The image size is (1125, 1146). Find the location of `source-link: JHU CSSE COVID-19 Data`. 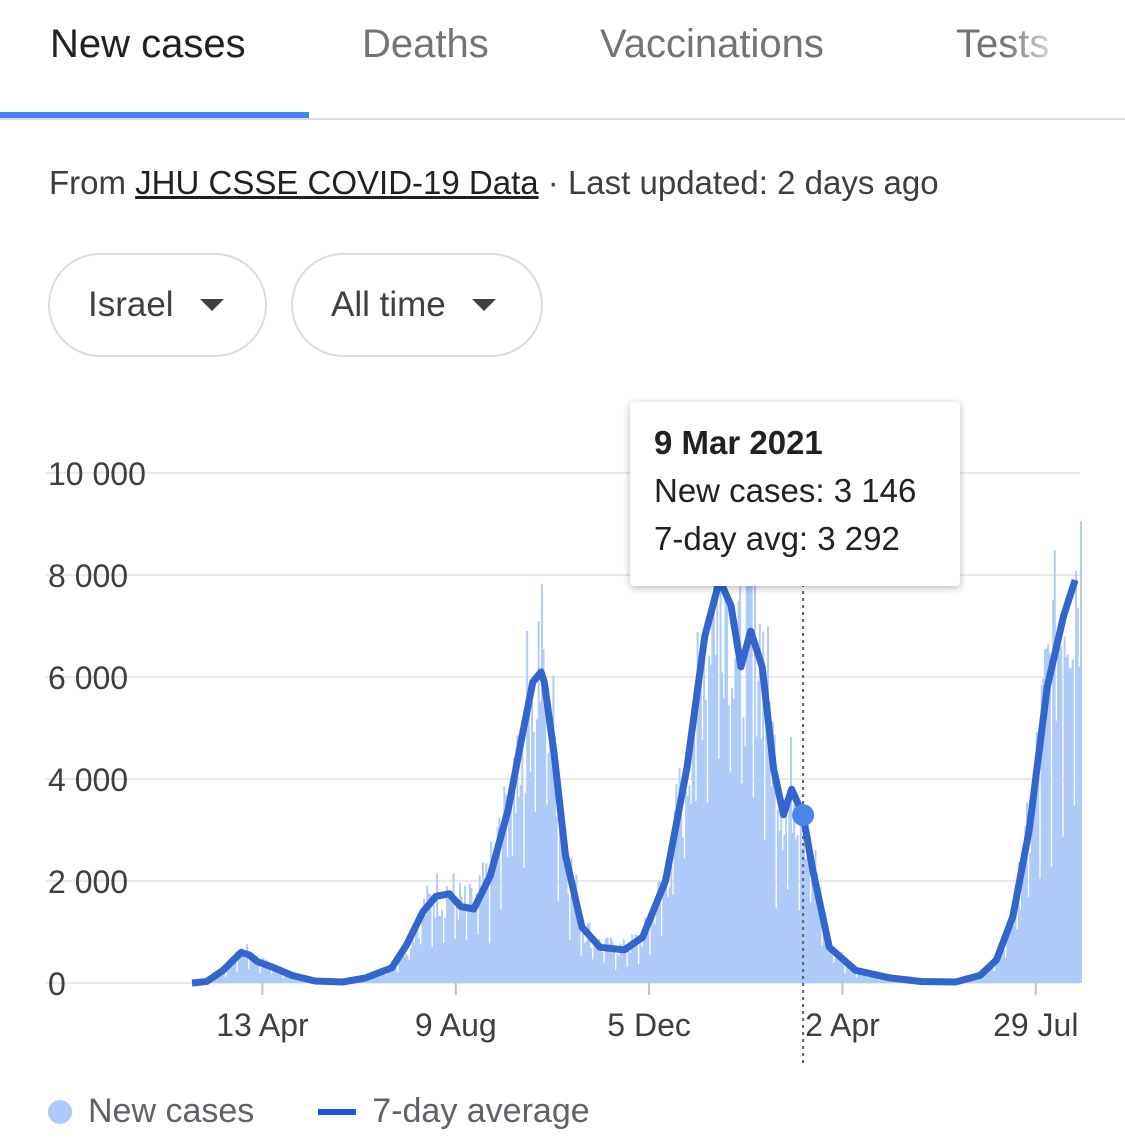

source-link: JHU CSSE COVID-19 Data is located at coordinates (337, 182).